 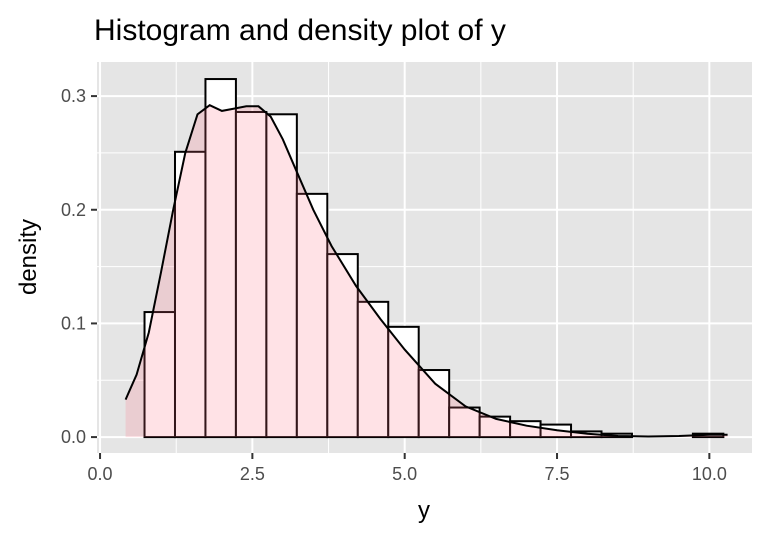 I want to click on x-axis: 0.0 2.5 5.0 7.5 10.0, so click(x=407, y=468).